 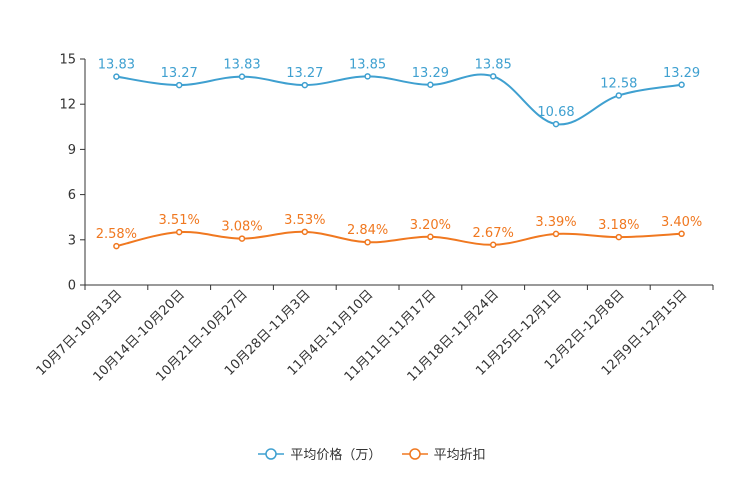 What do you see at coordinates (72, 240) in the screenshot?
I see `y-tick-label: 3` at bounding box center [72, 240].